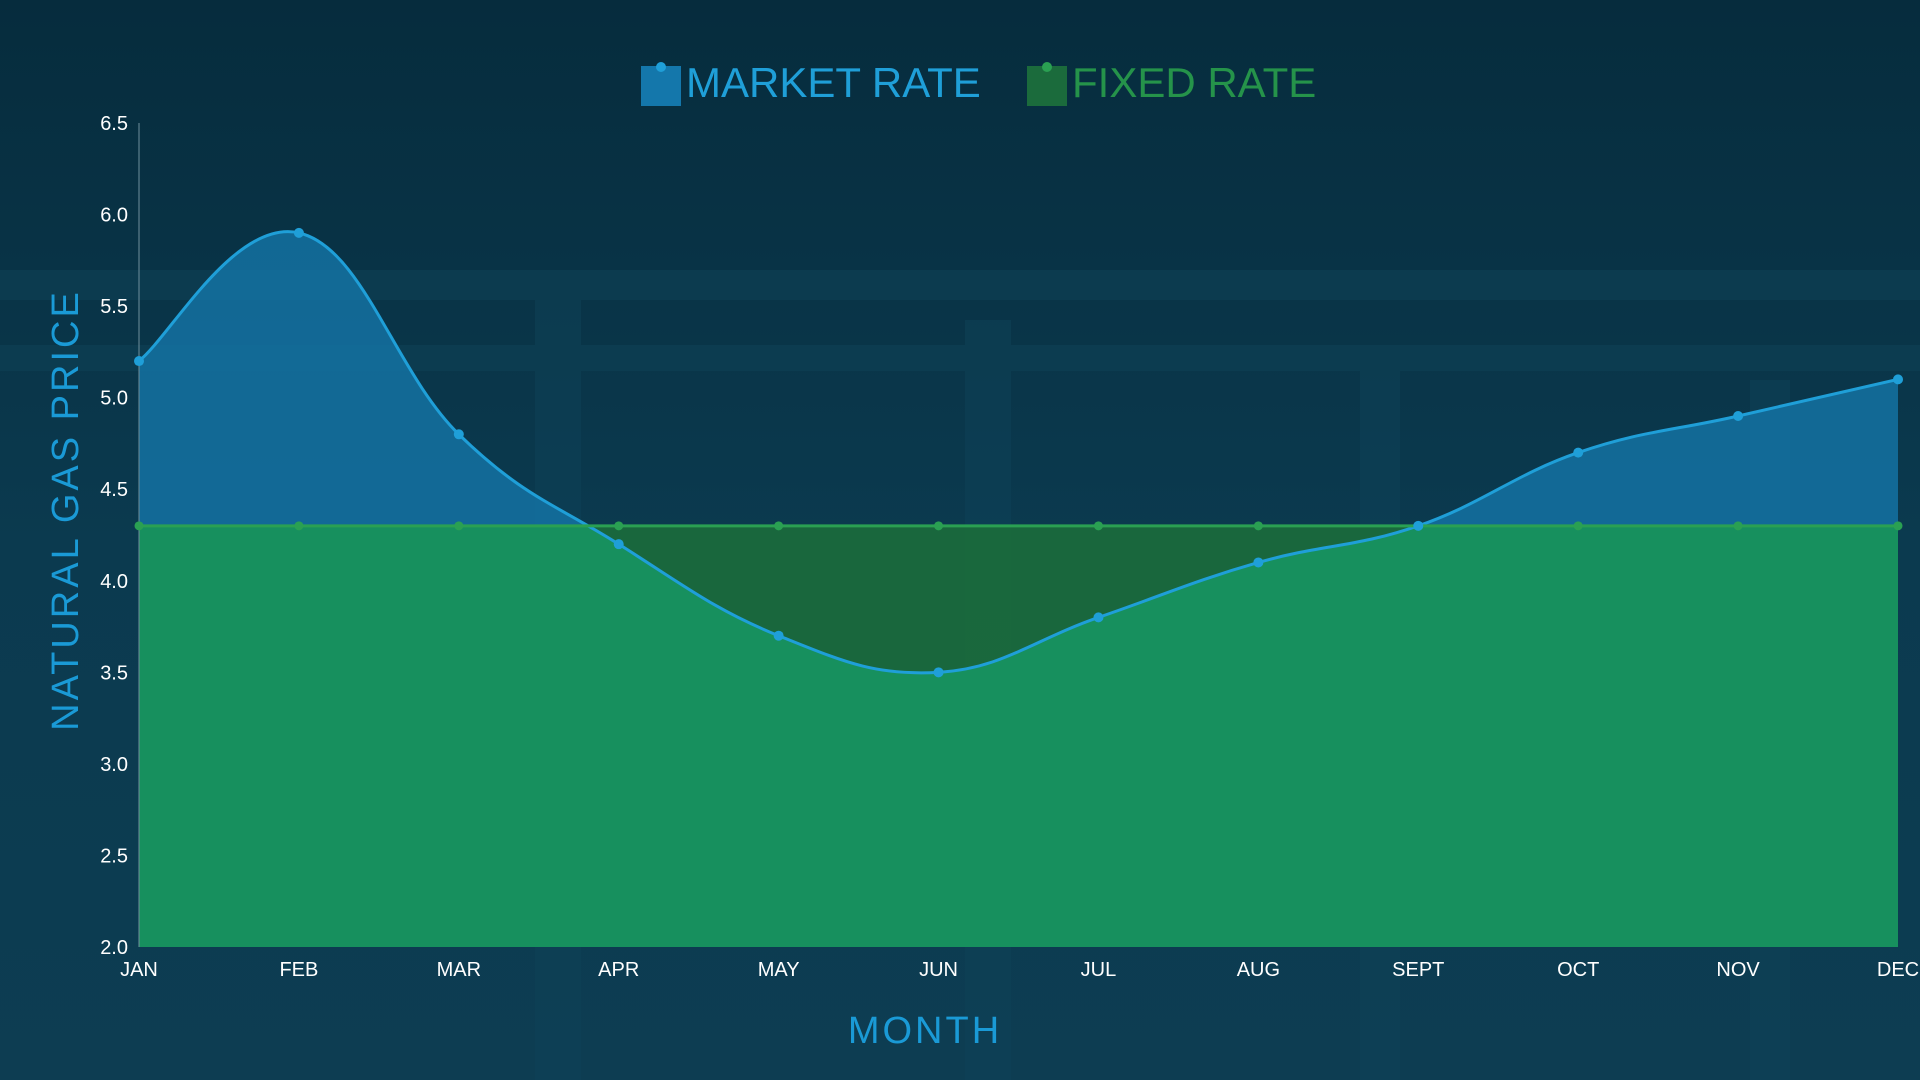 The image size is (1920, 1080). I want to click on fixed-rate-point-feb, so click(299, 526).